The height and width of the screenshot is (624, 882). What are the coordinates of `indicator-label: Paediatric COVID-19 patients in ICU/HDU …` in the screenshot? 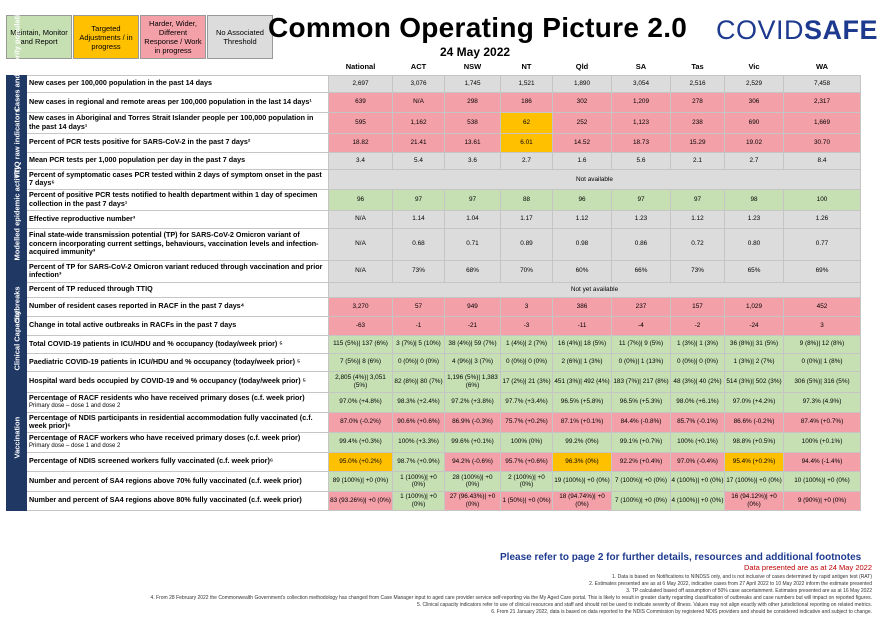 It's located at (177, 362).